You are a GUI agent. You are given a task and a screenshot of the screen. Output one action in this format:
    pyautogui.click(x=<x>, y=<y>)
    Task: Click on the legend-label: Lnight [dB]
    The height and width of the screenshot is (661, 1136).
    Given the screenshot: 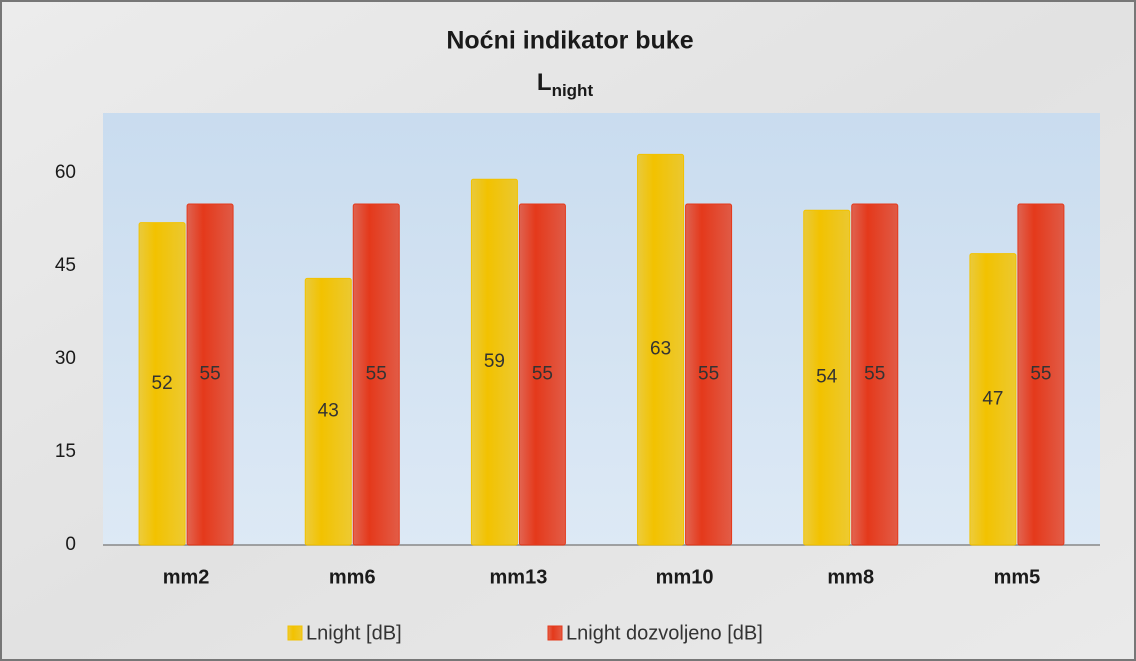 What is the action you would take?
    pyautogui.click(x=354, y=633)
    